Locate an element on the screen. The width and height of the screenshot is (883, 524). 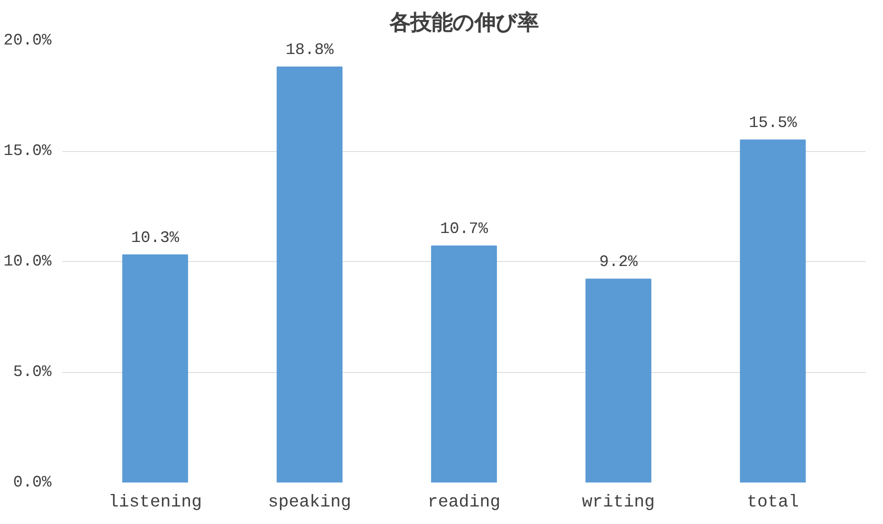
data-label: 15.5% is located at coordinates (773, 123).